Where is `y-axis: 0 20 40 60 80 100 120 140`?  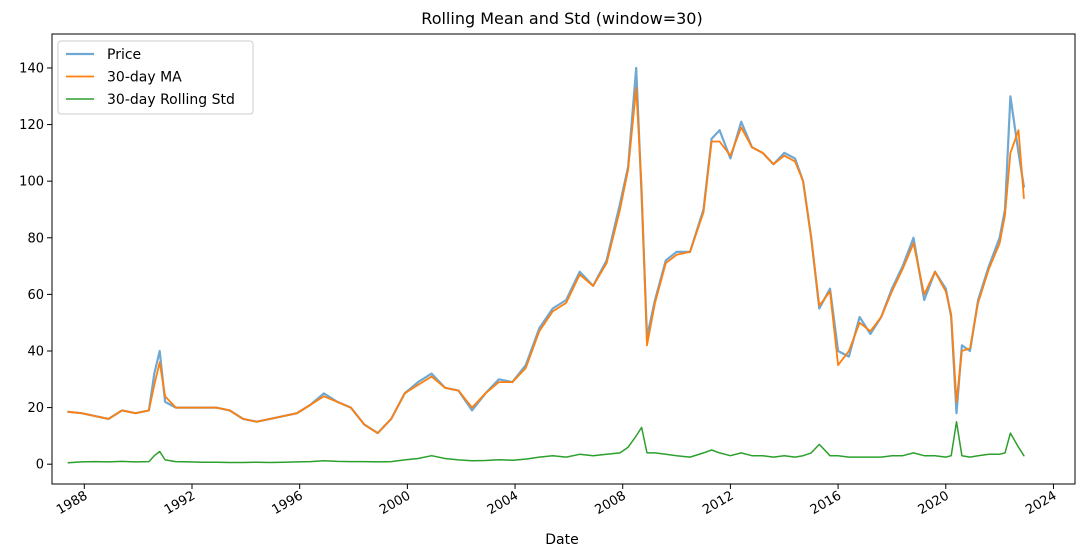 y-axis: 0 20 40 60 80 100 120 140 is located at coordinates (35, 267).